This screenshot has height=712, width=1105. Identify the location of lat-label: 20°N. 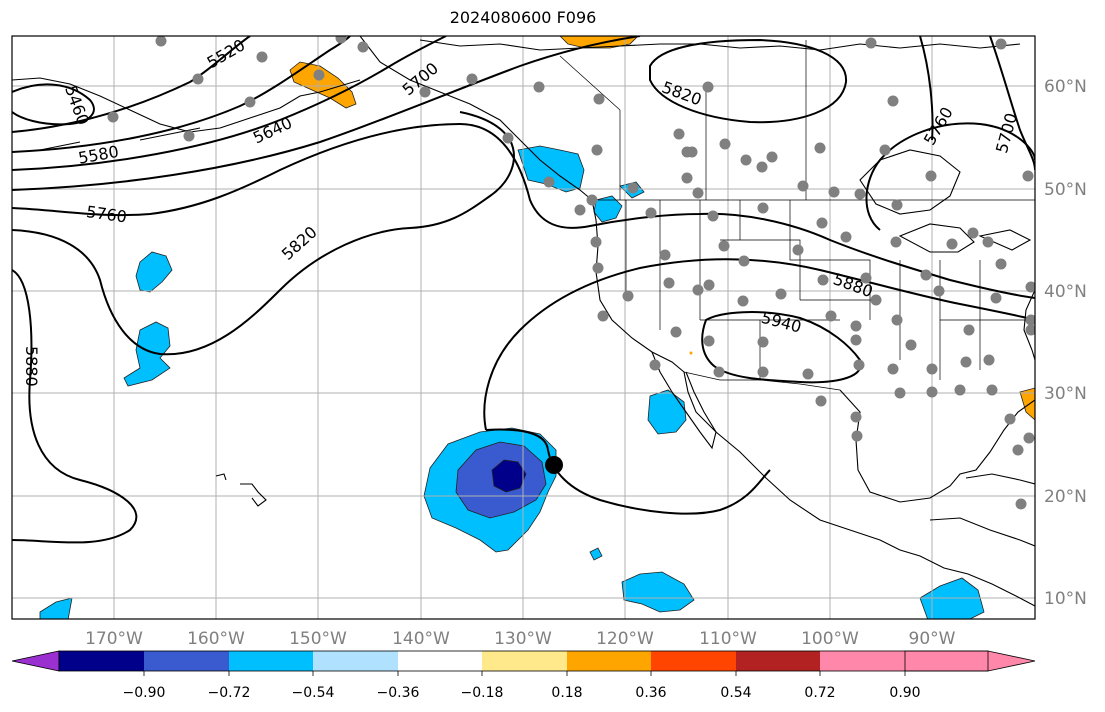
(1065, 497).